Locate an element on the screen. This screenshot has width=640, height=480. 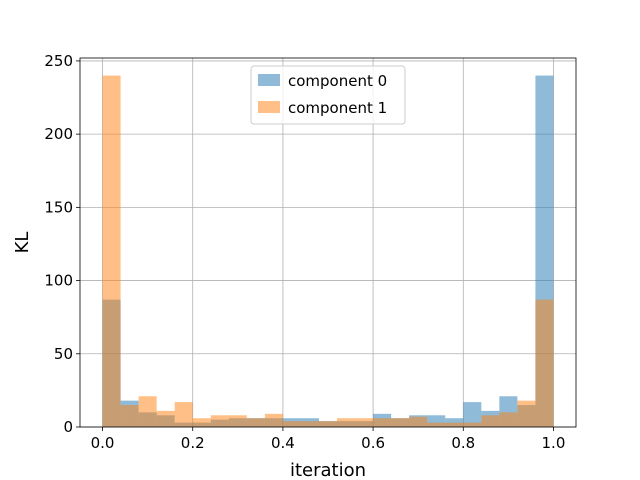
x-axis-label: iteration is located at coordinates (328, 470).